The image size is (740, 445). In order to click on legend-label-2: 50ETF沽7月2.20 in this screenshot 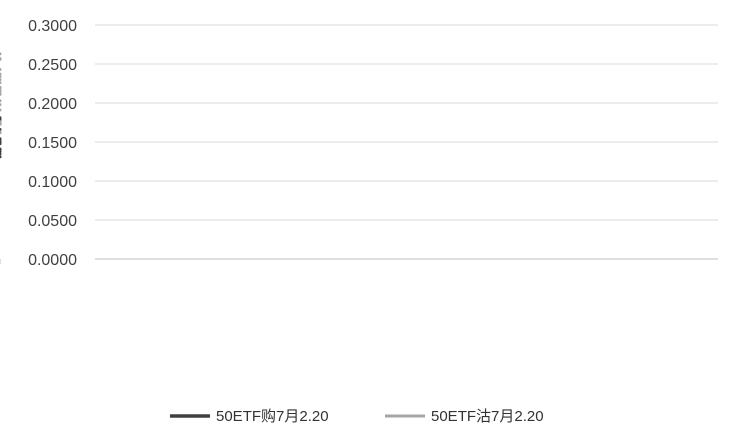, I will do `click(487, 416)`.